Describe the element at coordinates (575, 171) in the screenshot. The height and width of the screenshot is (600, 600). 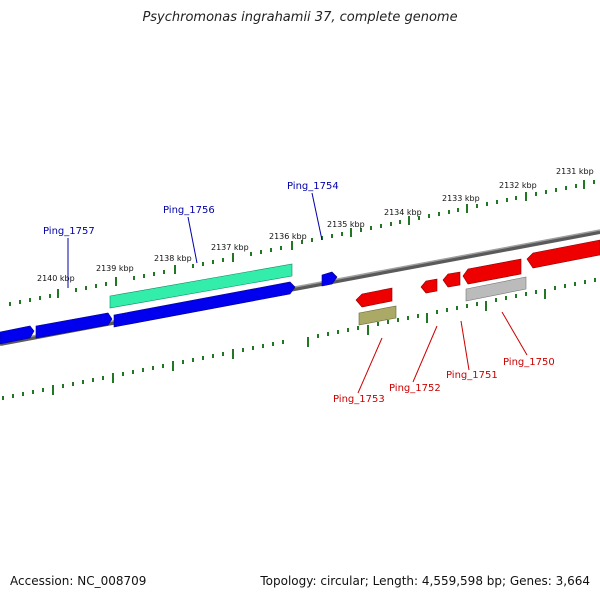
I see `tick-label-2131: 2131 kbp` at that location.